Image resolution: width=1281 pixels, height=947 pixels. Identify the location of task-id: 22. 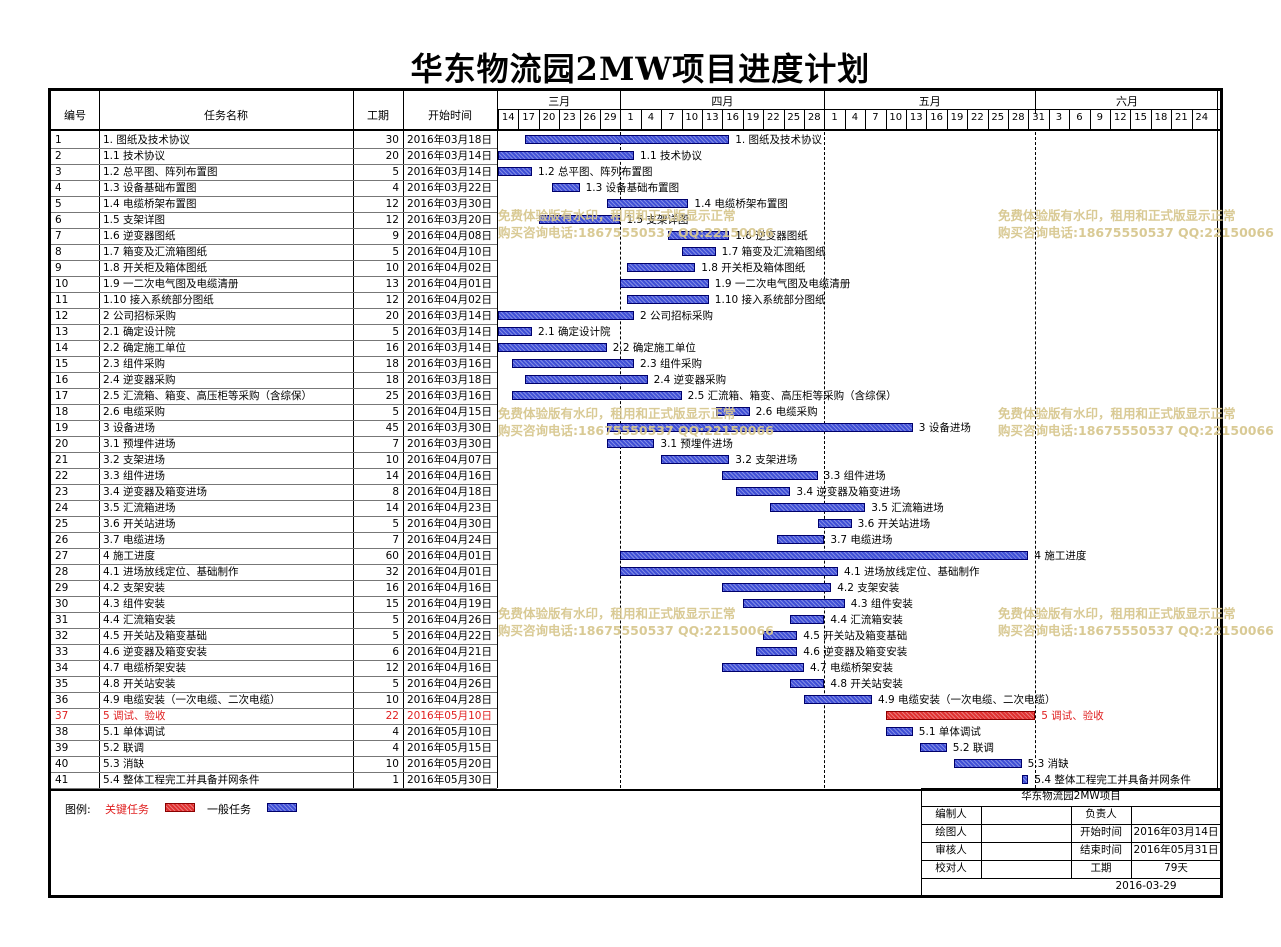
(62, 476).